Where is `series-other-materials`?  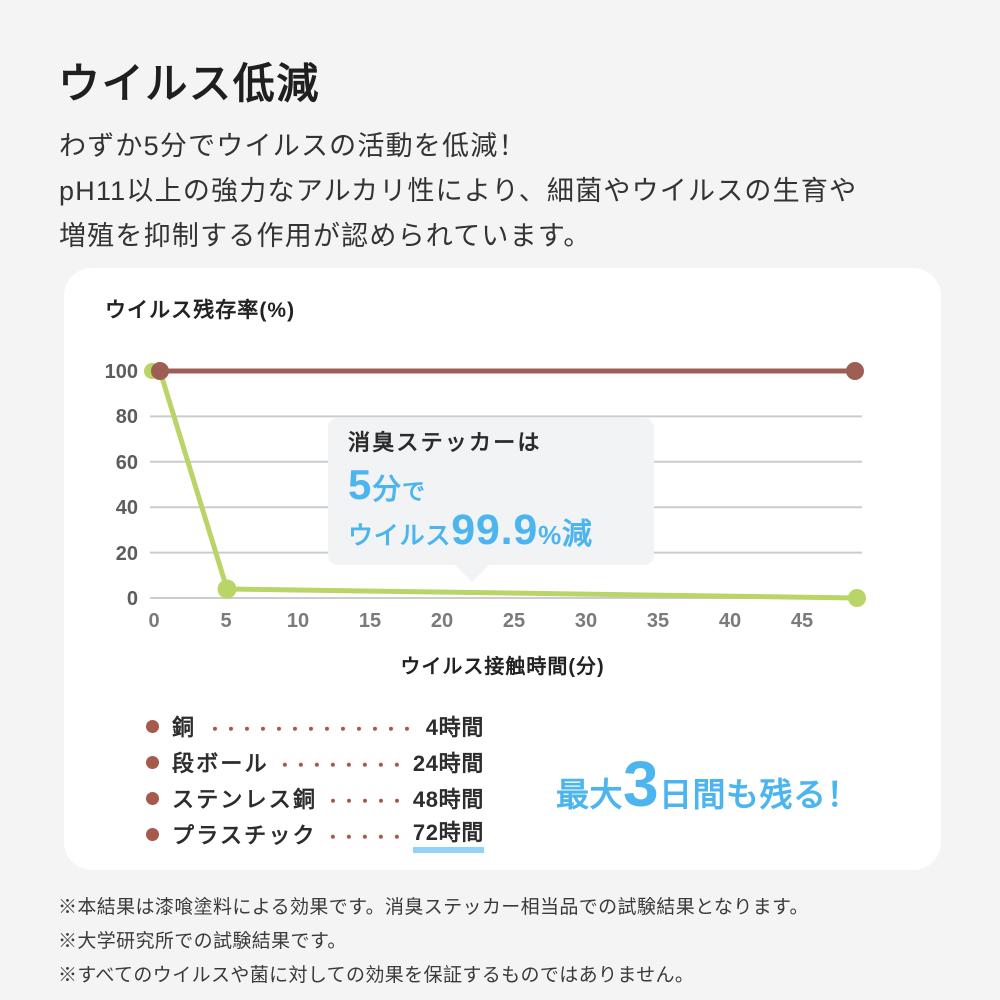
series-other-materials is located at coordinates (507, 371).